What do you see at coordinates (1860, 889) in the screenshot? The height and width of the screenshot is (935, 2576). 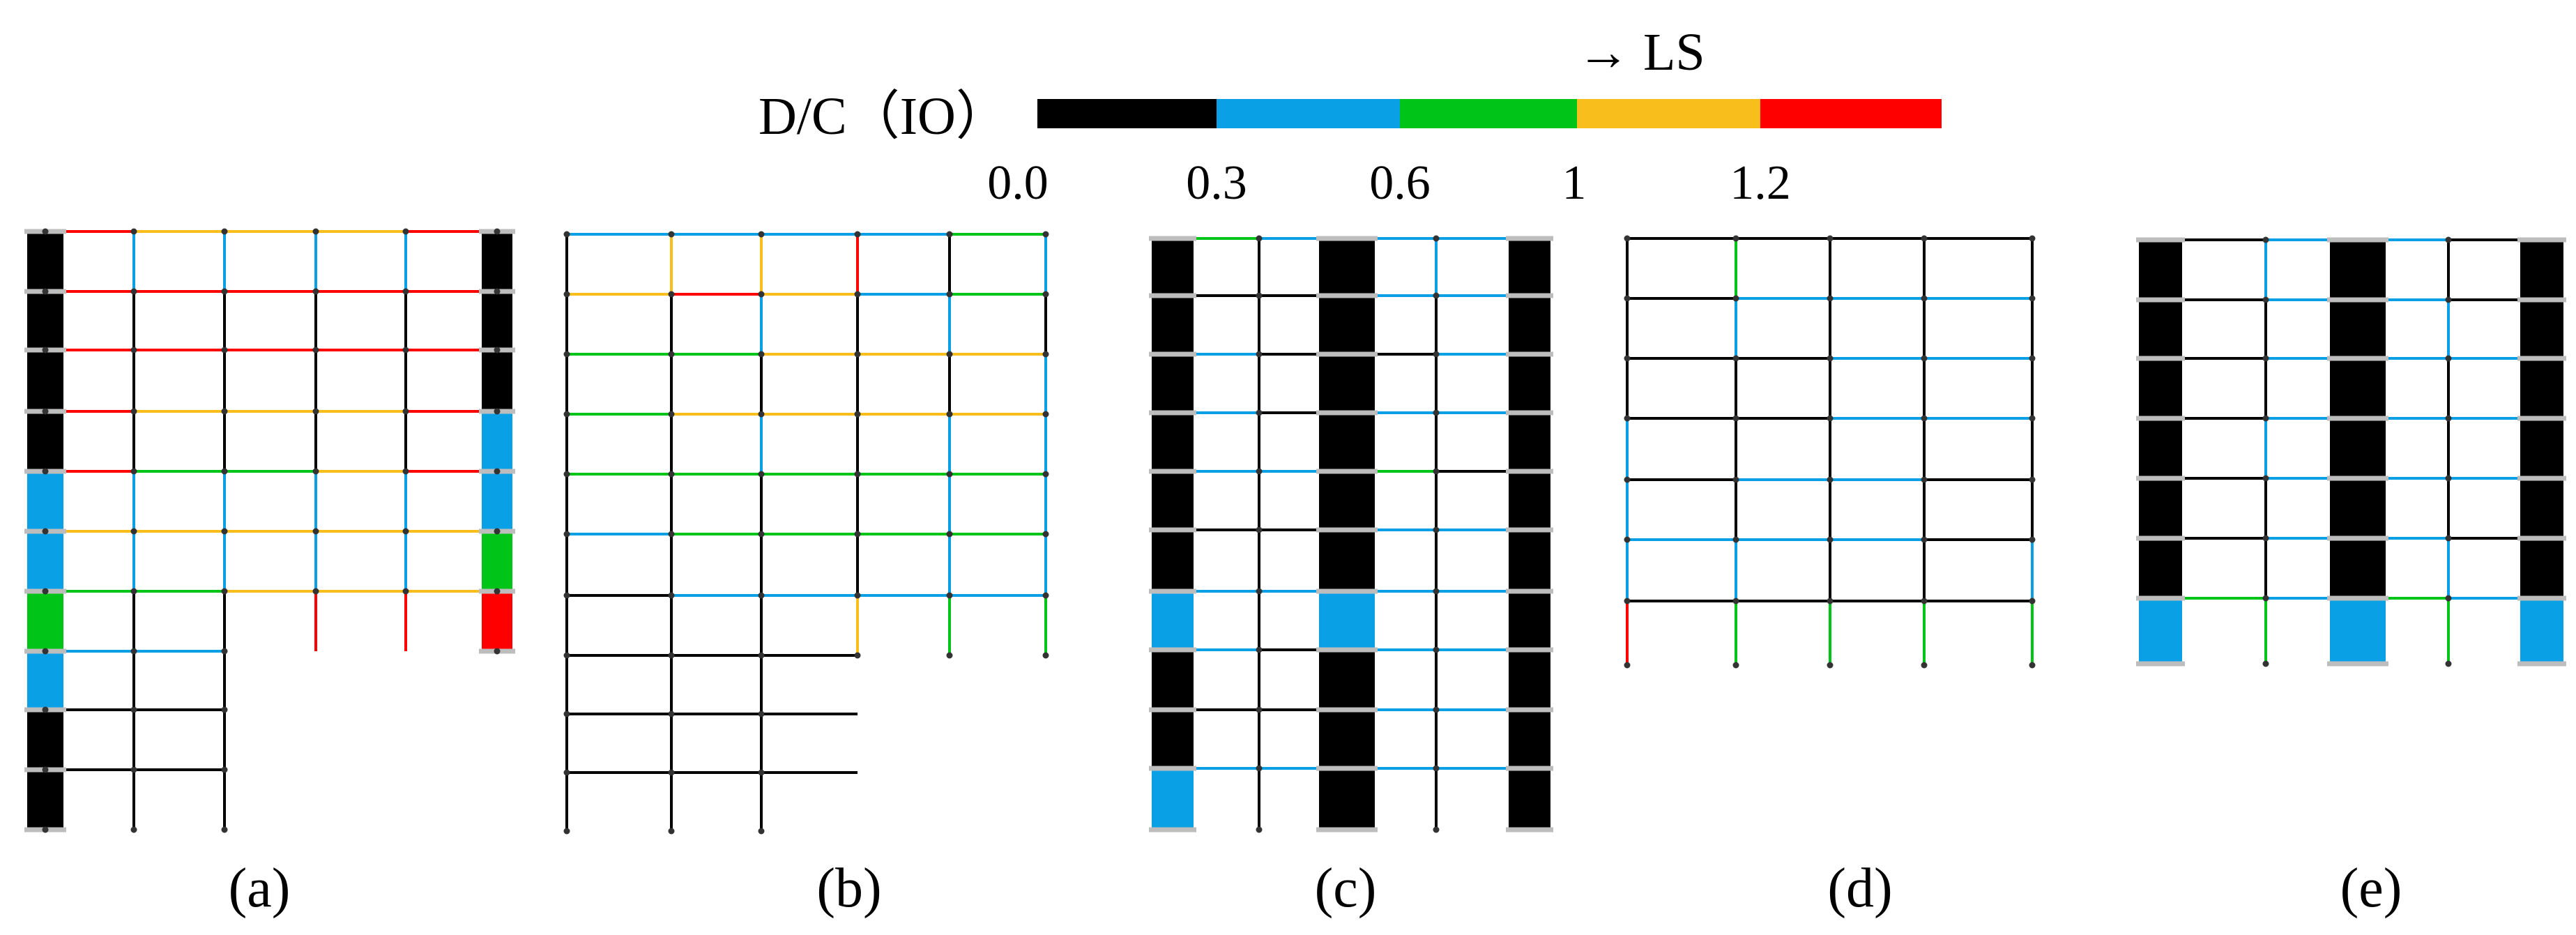 I see `panel-caption-d: (d)` at bounding box center [1860, 889].